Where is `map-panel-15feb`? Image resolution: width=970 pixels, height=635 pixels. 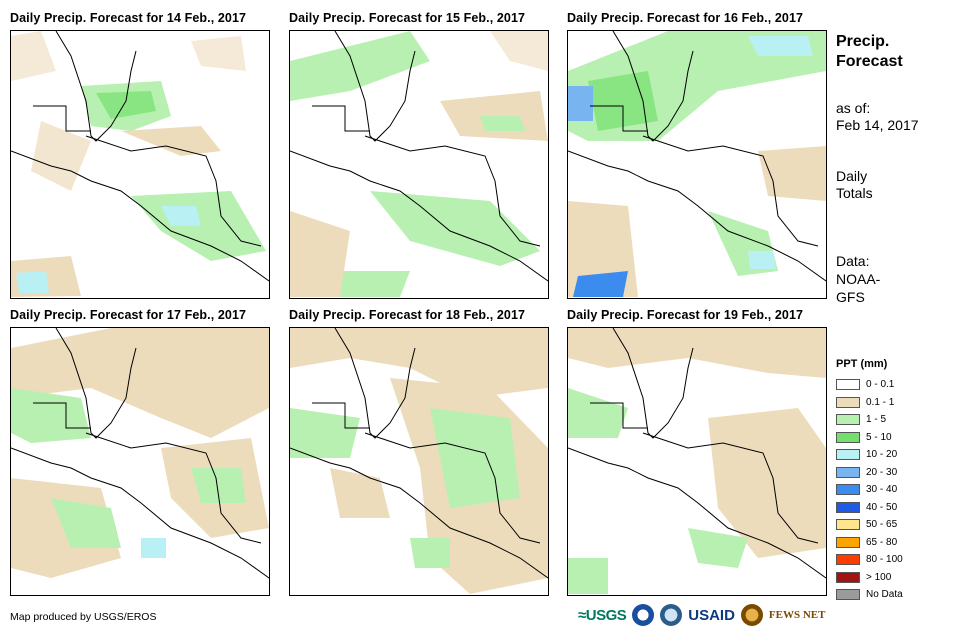 map-panel-15feb is located at coordinates (419, 164).